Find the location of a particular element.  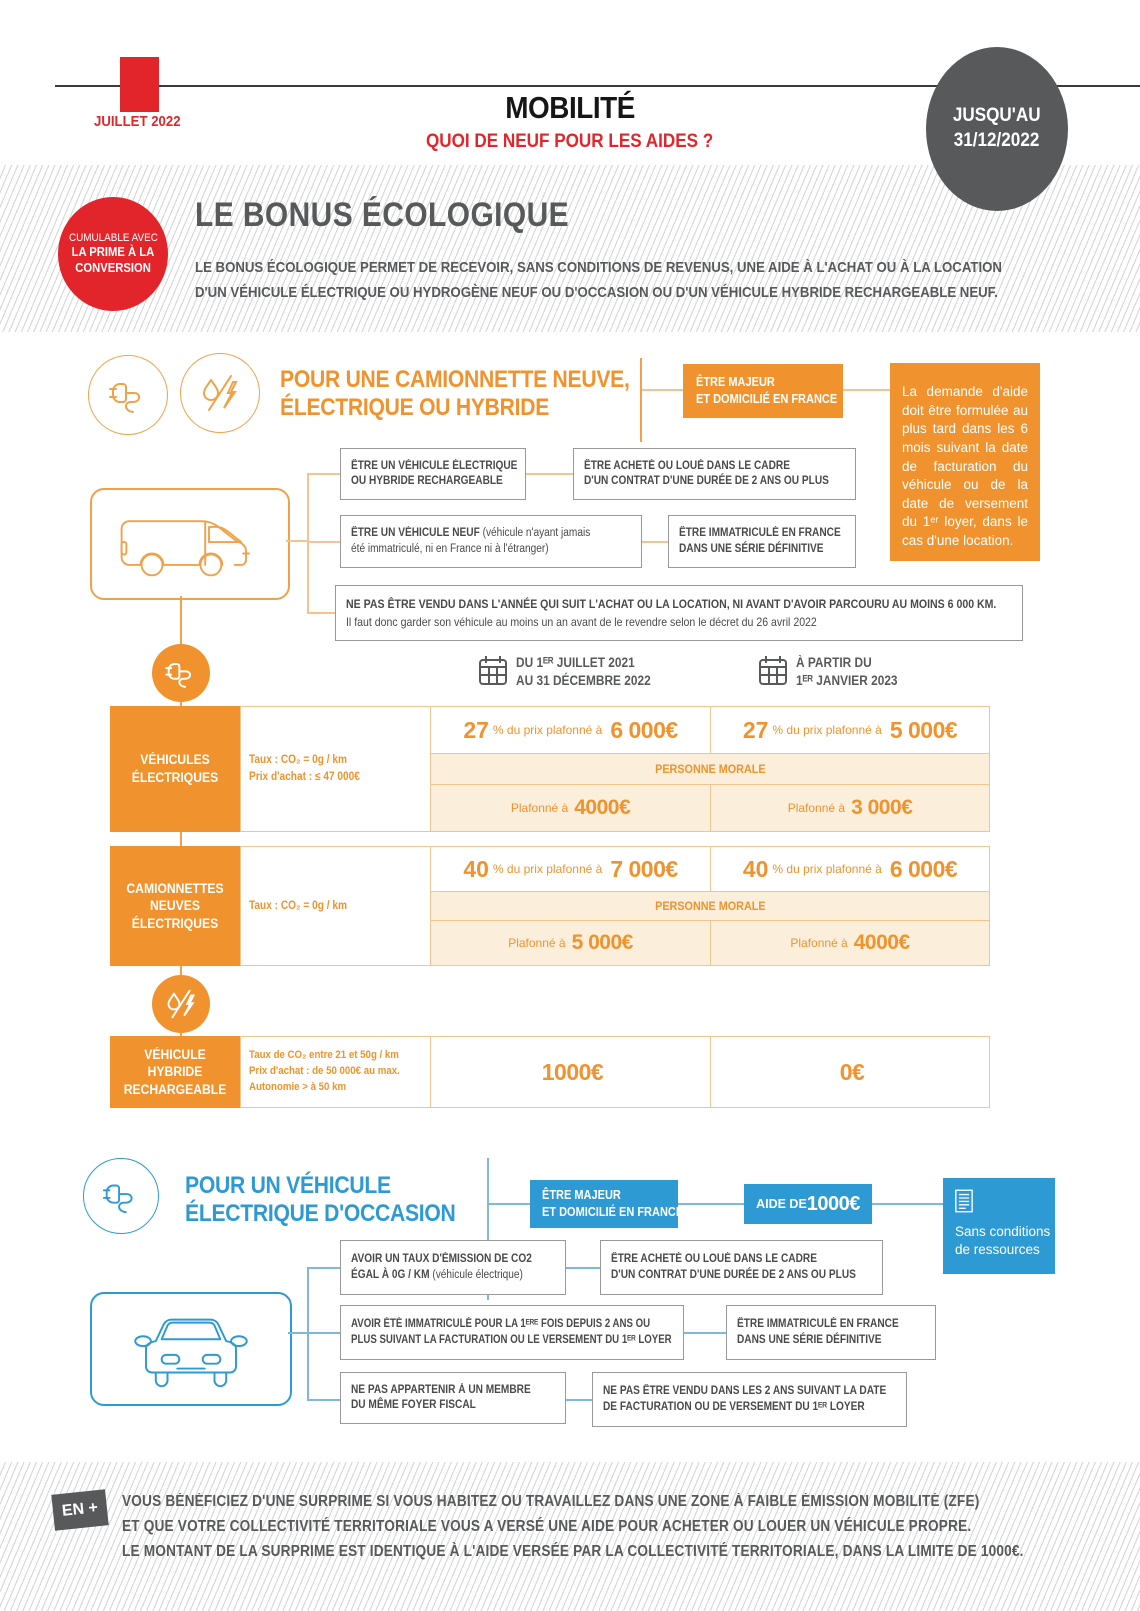

hybrid-circle-filled is located at coordinates (181, 1004).